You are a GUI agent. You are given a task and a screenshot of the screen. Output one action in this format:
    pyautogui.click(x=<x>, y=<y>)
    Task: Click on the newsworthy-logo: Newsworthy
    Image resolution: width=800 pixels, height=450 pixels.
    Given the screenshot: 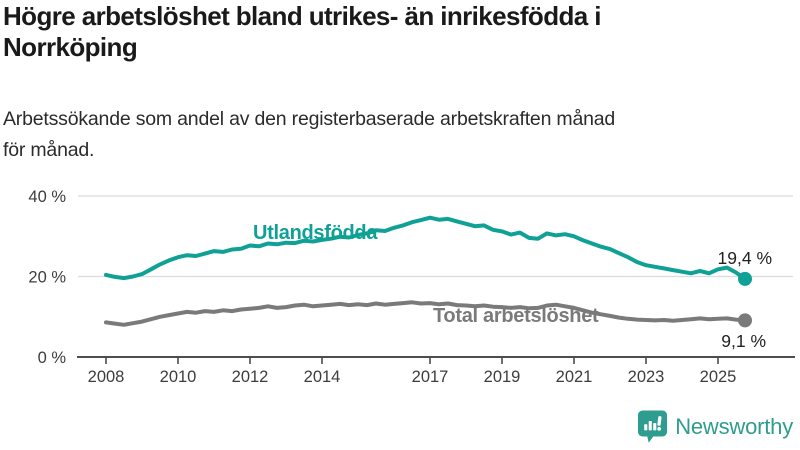 What is the action you would take?
    pyautogui.click(x=715, y=426)
    